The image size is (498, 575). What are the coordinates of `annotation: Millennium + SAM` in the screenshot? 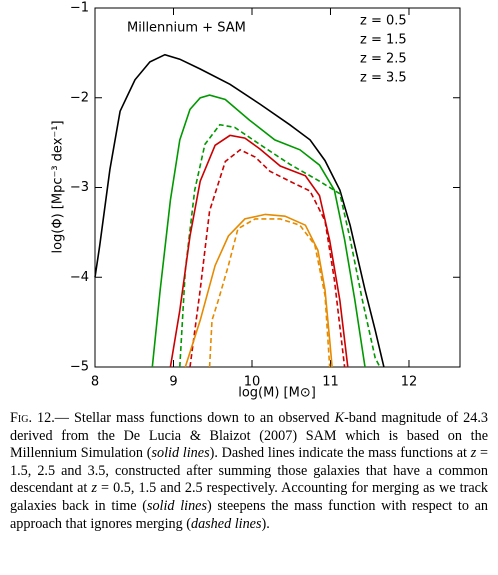 It's located at (186, 28).